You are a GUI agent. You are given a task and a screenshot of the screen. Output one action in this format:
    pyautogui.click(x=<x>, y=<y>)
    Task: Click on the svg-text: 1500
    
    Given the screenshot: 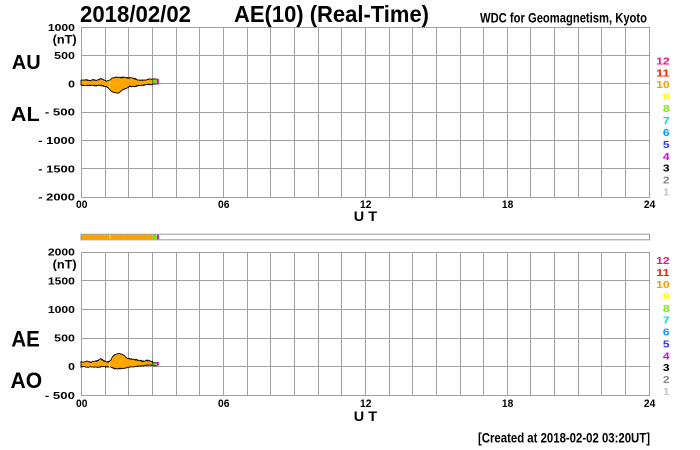 What is the action you would take?
    pyautogui.click(x=61, y=281)
    